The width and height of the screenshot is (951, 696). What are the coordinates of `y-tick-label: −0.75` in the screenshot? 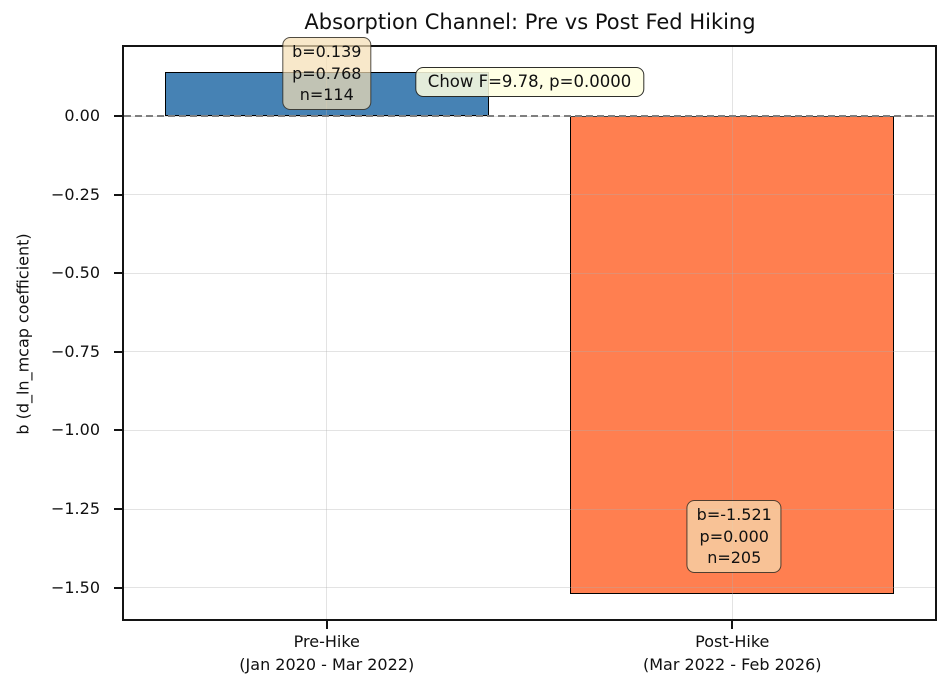 It's located at (75, 351).